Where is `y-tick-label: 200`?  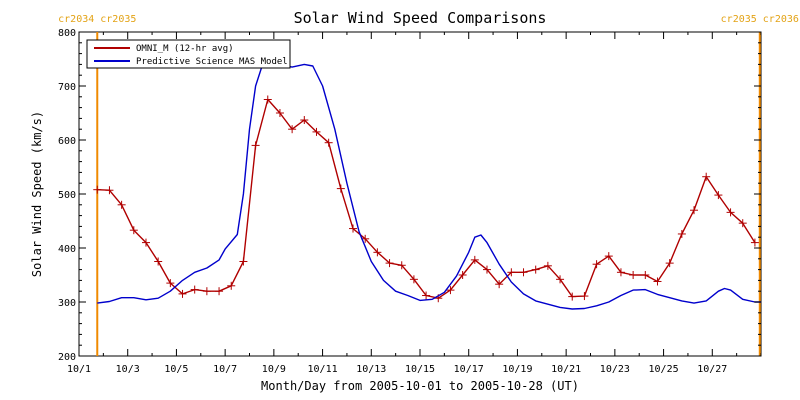 y-tick-label: 200 is located at coordinates (67, 357).